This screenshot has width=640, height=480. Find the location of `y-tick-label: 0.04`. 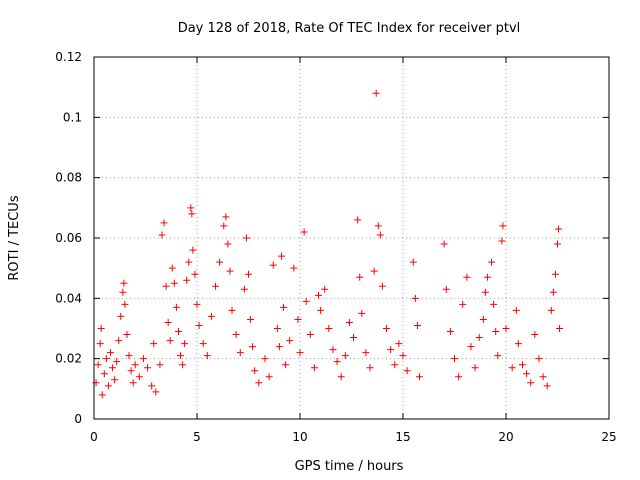

y-tick-label: 0.04 is located at coordinates (68, 298).